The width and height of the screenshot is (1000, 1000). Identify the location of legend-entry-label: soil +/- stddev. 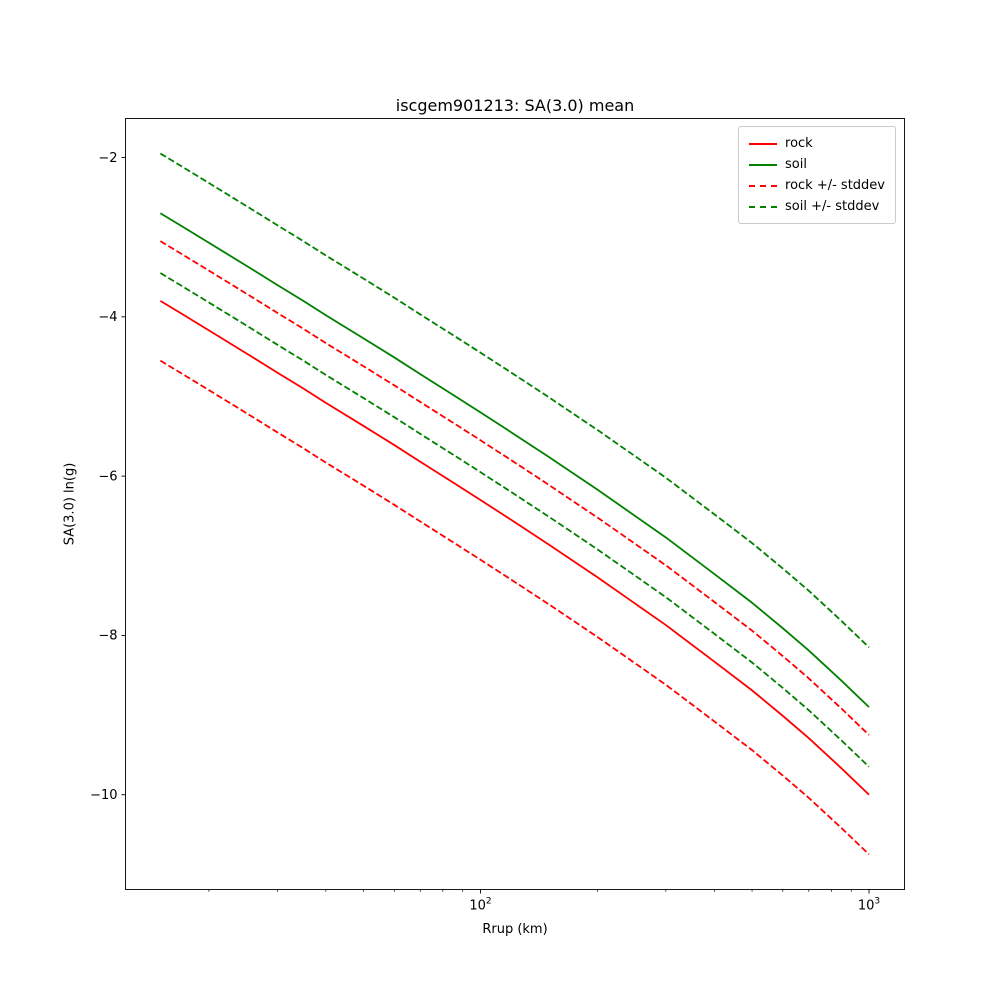
(832, 206).